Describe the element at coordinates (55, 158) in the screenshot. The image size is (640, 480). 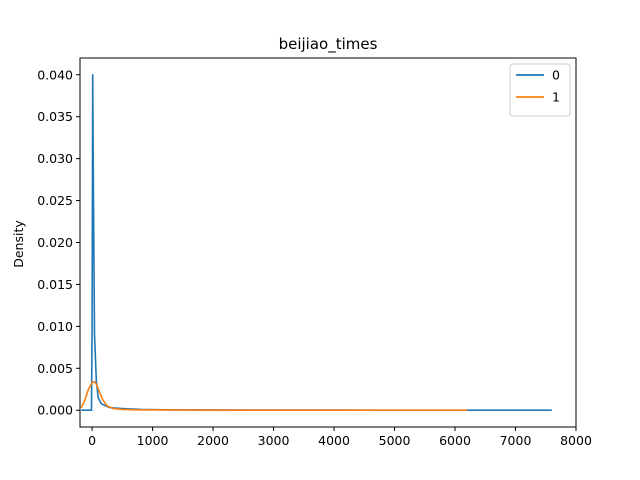
I see `y-tick-label: 0.030` at that location.